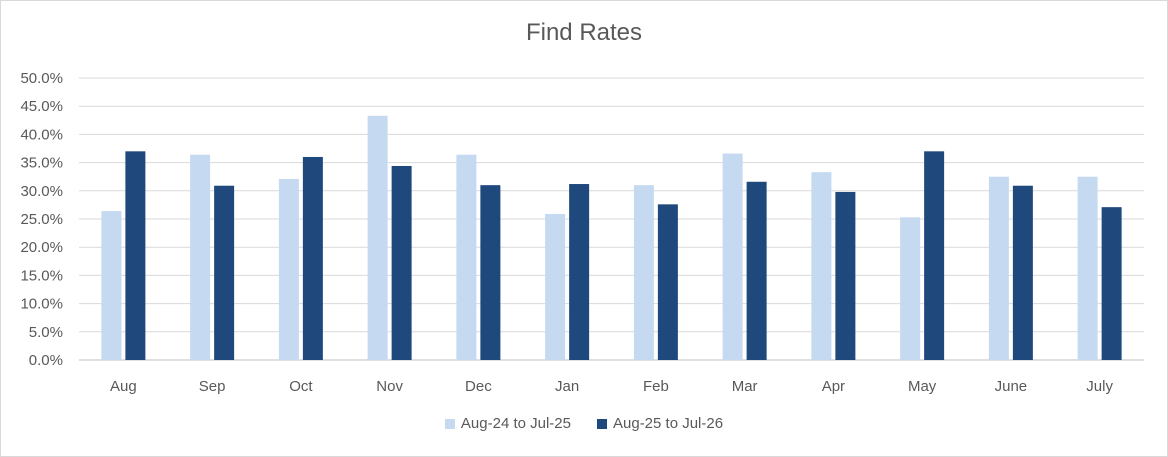 The image size is (1168, 457). What do you see at coordinates (584, 423) in the screenshot?
I see `chart-legend: Aug-24 to Jul-25 Aug-25 to Jul-26` at bounding box center [584, 423].